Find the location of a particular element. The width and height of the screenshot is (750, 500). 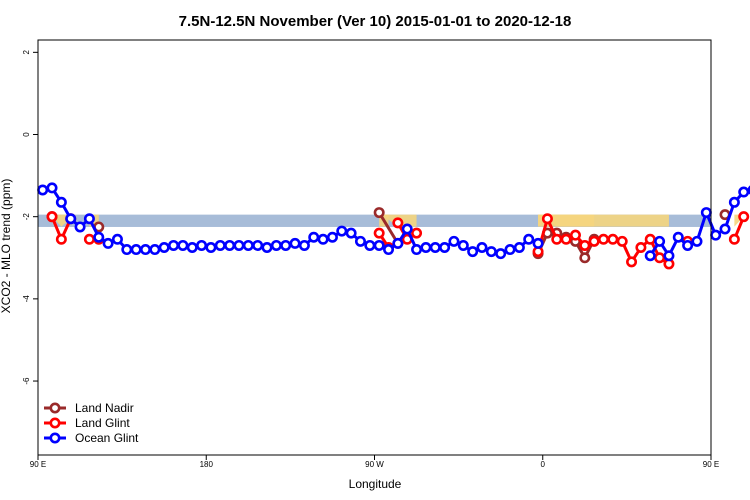

y-tick-label: -4 is located at coordinates (26, 299).